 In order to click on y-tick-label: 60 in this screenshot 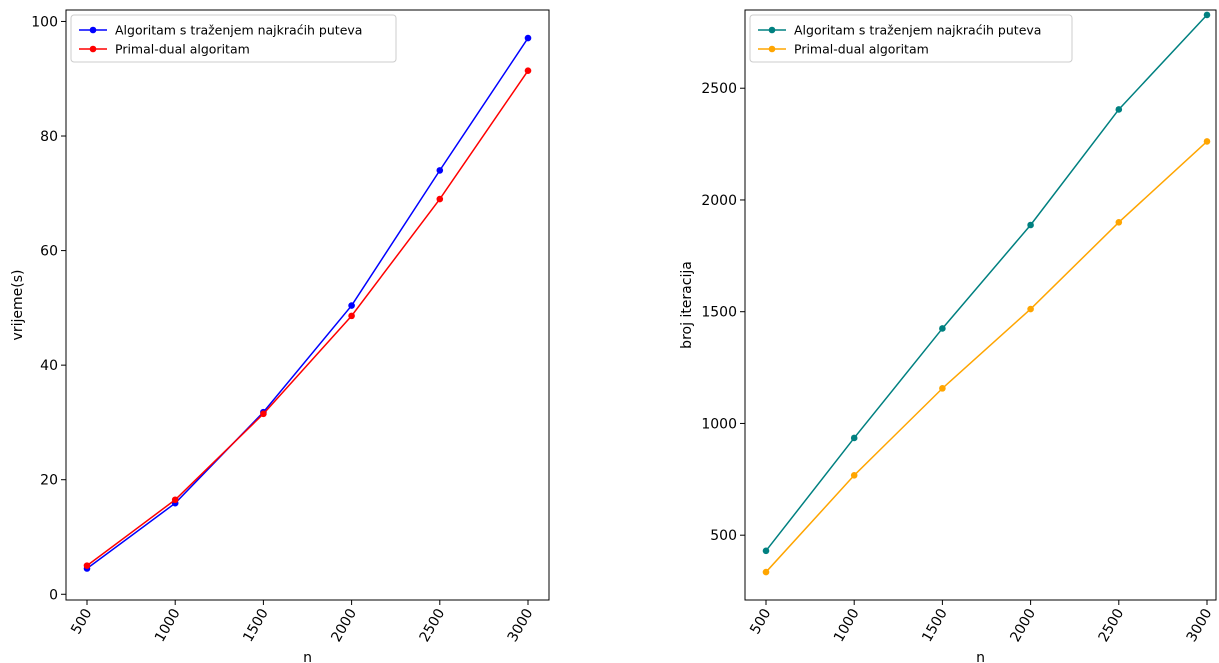, I will do `click(49, 252)`.